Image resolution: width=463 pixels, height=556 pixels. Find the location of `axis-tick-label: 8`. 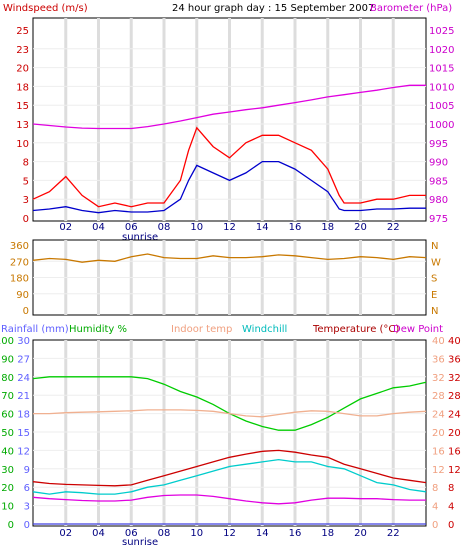

axis-tick-label: 8 is located at coordinates (26, 163).